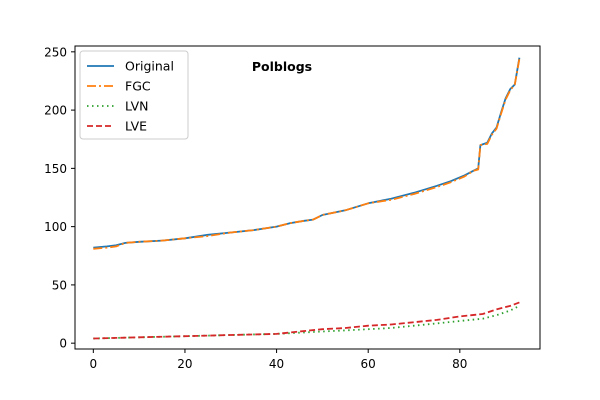 The height and width of the screenshot is (400, 600). What do you see at coordinates (59, 285) in the screenshot?
I see `y-tick-label: 50` at bounding box center [59, 285].